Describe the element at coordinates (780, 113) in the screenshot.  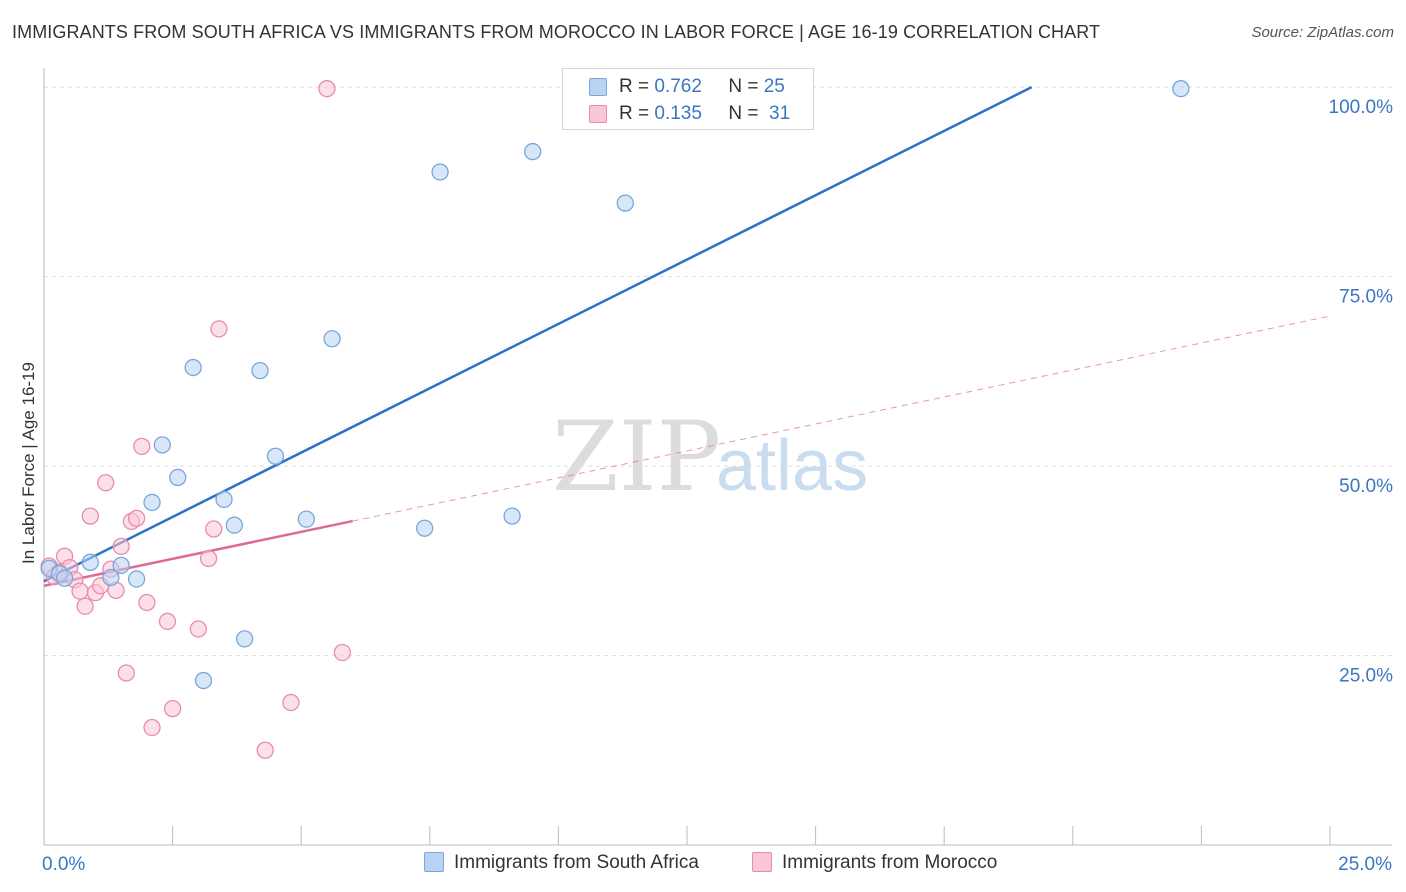
I see `legend-n-value: 31` at that location.